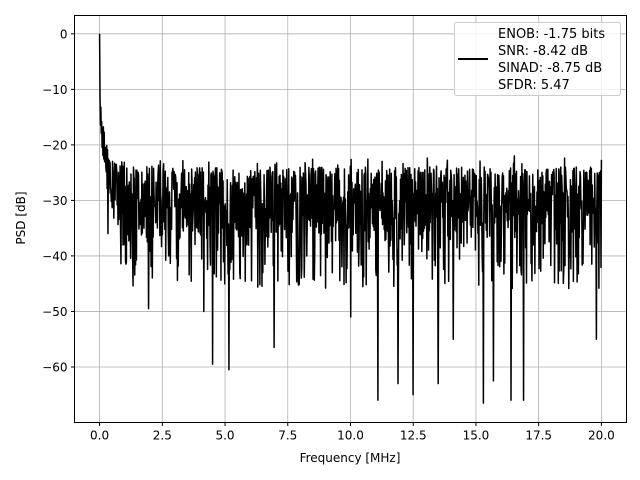 This screenshot has height=480, width=640. I want to click on x-tick-label: 15.0, so click(476, 436).